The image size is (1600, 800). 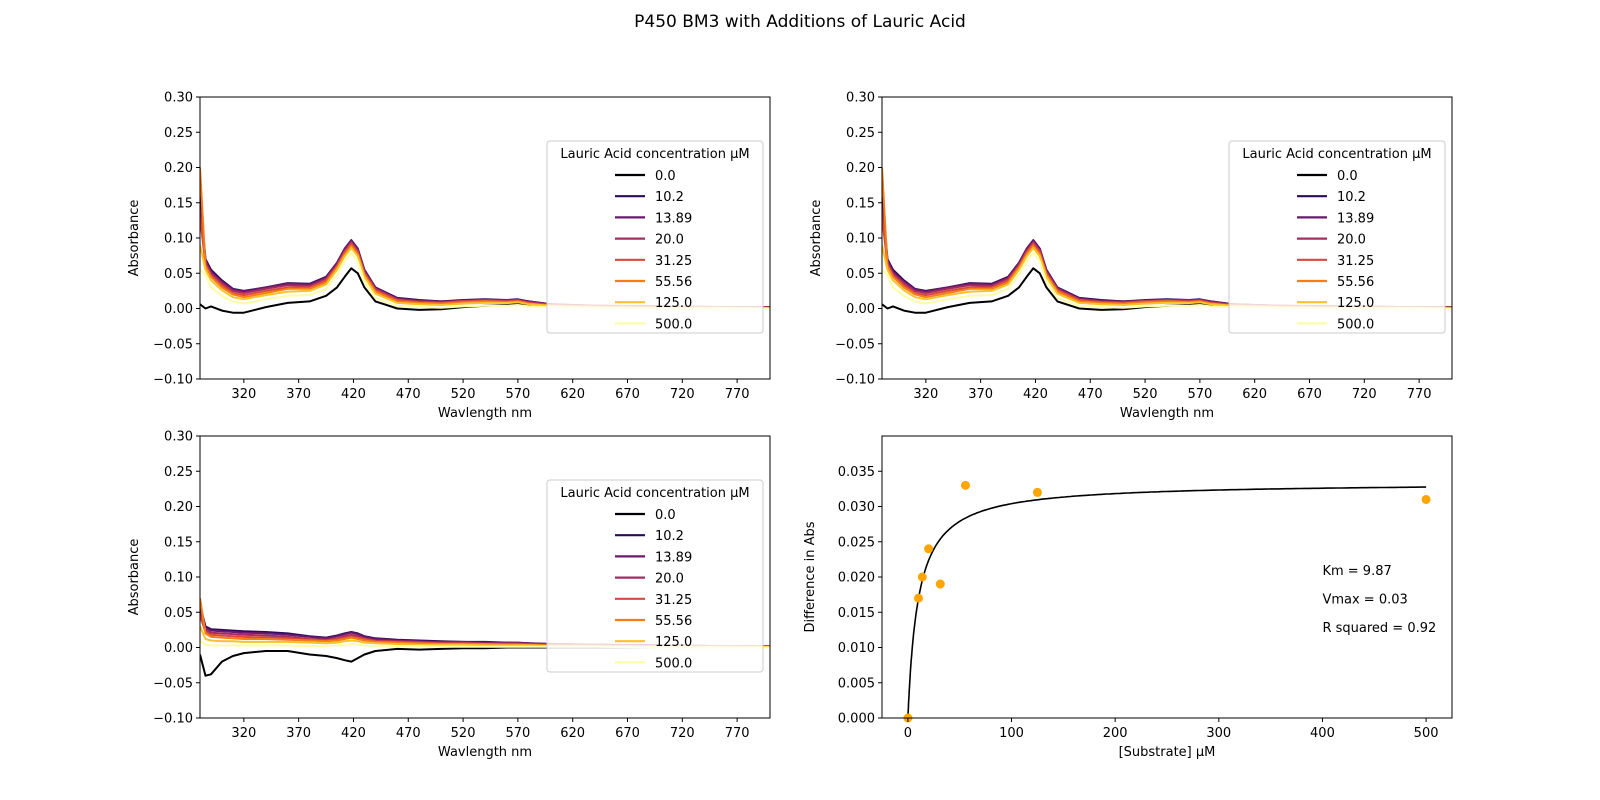 What do you see at coordinates (856, 648) in the screenshot?
I see `y-tick-label: 0.010` at bounding box center [856, 648].